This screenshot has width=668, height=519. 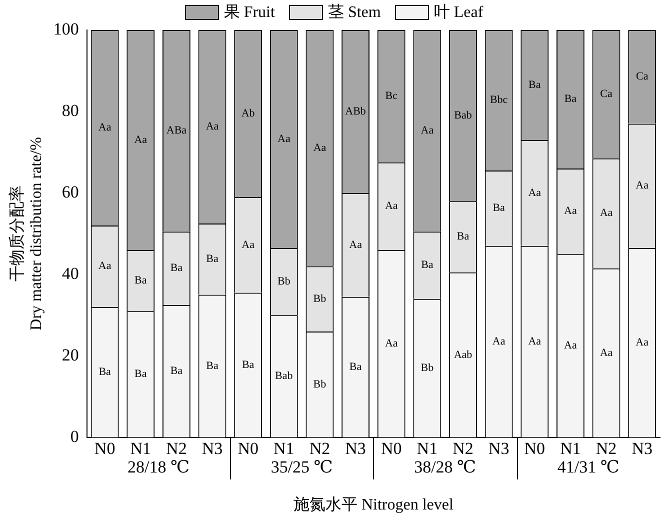 What do you see at coordinates (445, 466) in the screenshot?
I see `text: 38/28 ℃` at bounding box center [445, 466].